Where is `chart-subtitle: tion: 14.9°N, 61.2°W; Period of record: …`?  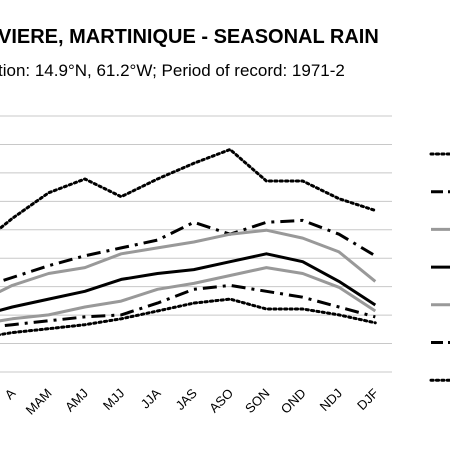 chart-subtitle: tion: 14.9°N, 61.2°W; Period of record: … is located at coordinates (172, 70).